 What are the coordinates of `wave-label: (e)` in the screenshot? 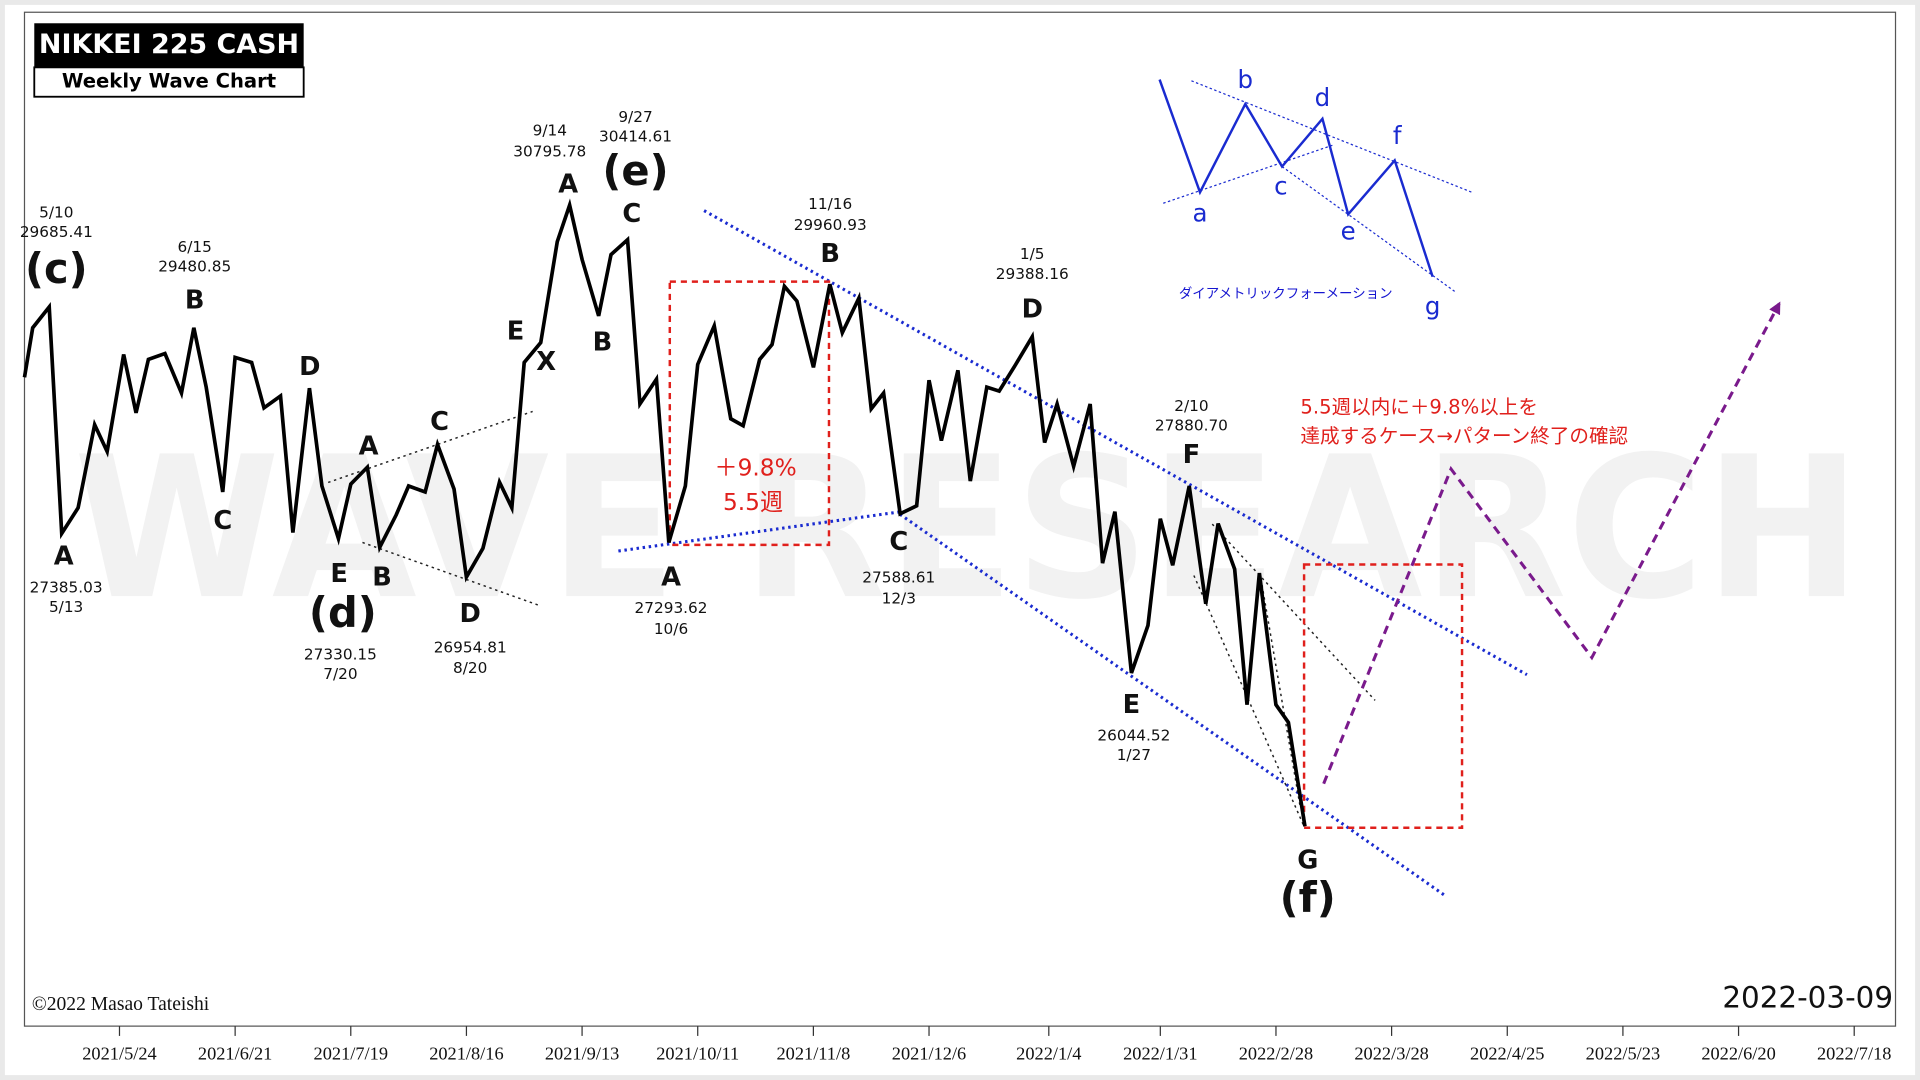 It's located at (635, 170).